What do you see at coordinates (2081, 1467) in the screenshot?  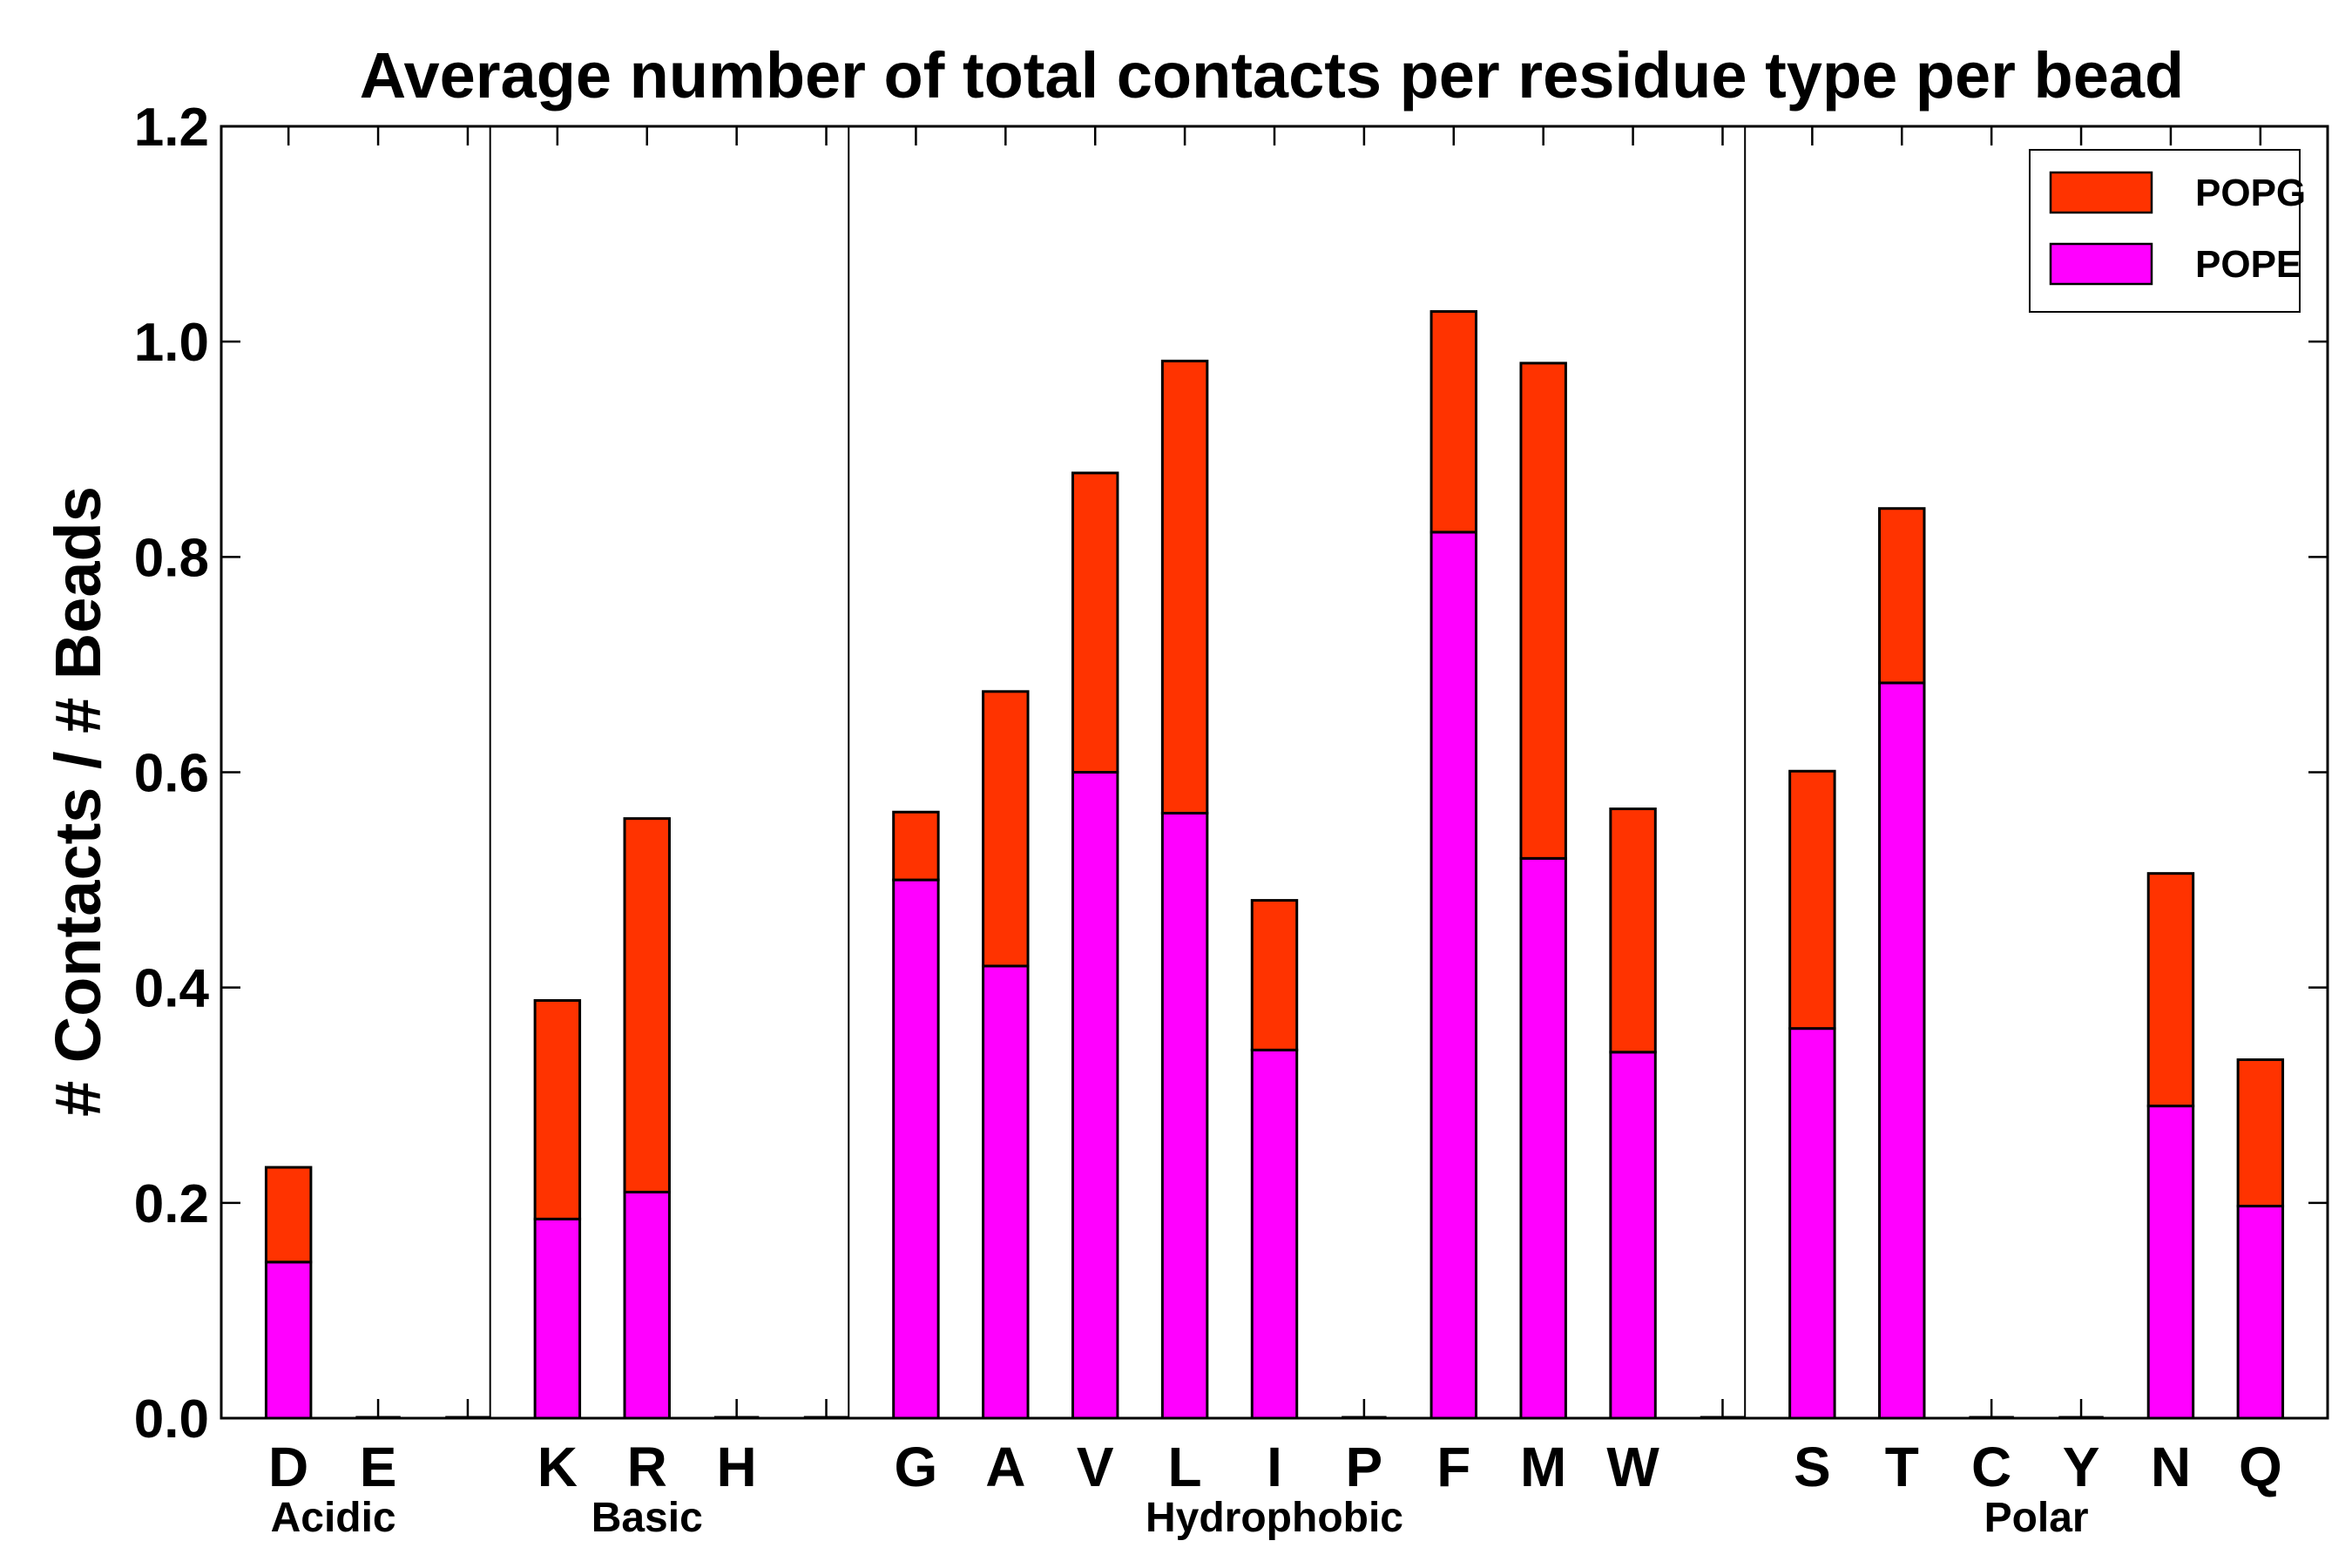 I see `x-tick-label: Y` at bounding box center [2081, 1467].